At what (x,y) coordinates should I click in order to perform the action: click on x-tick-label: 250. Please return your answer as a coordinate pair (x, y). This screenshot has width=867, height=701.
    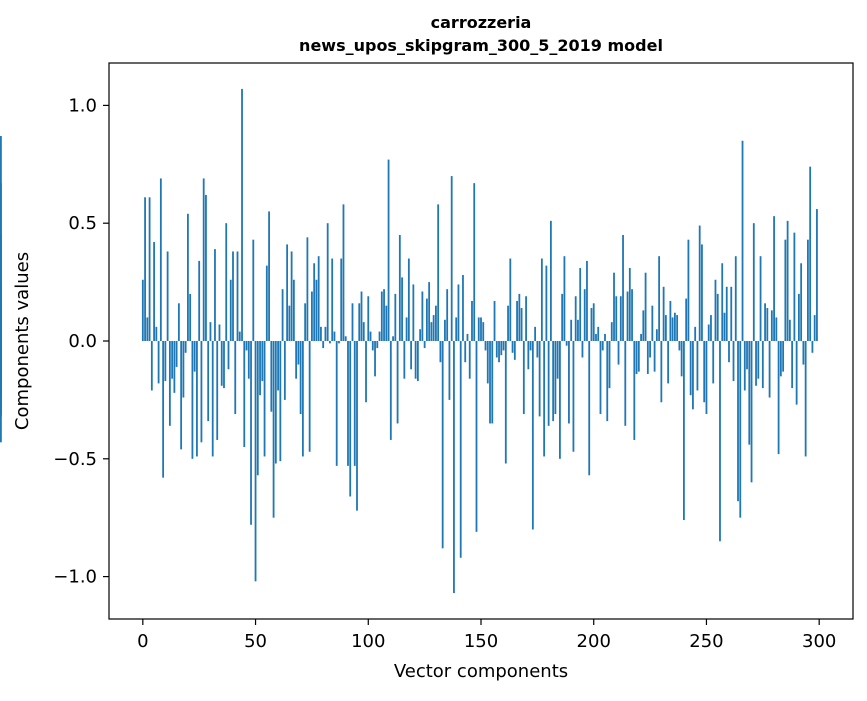
    Looking at the image, I should click on (706, 641).